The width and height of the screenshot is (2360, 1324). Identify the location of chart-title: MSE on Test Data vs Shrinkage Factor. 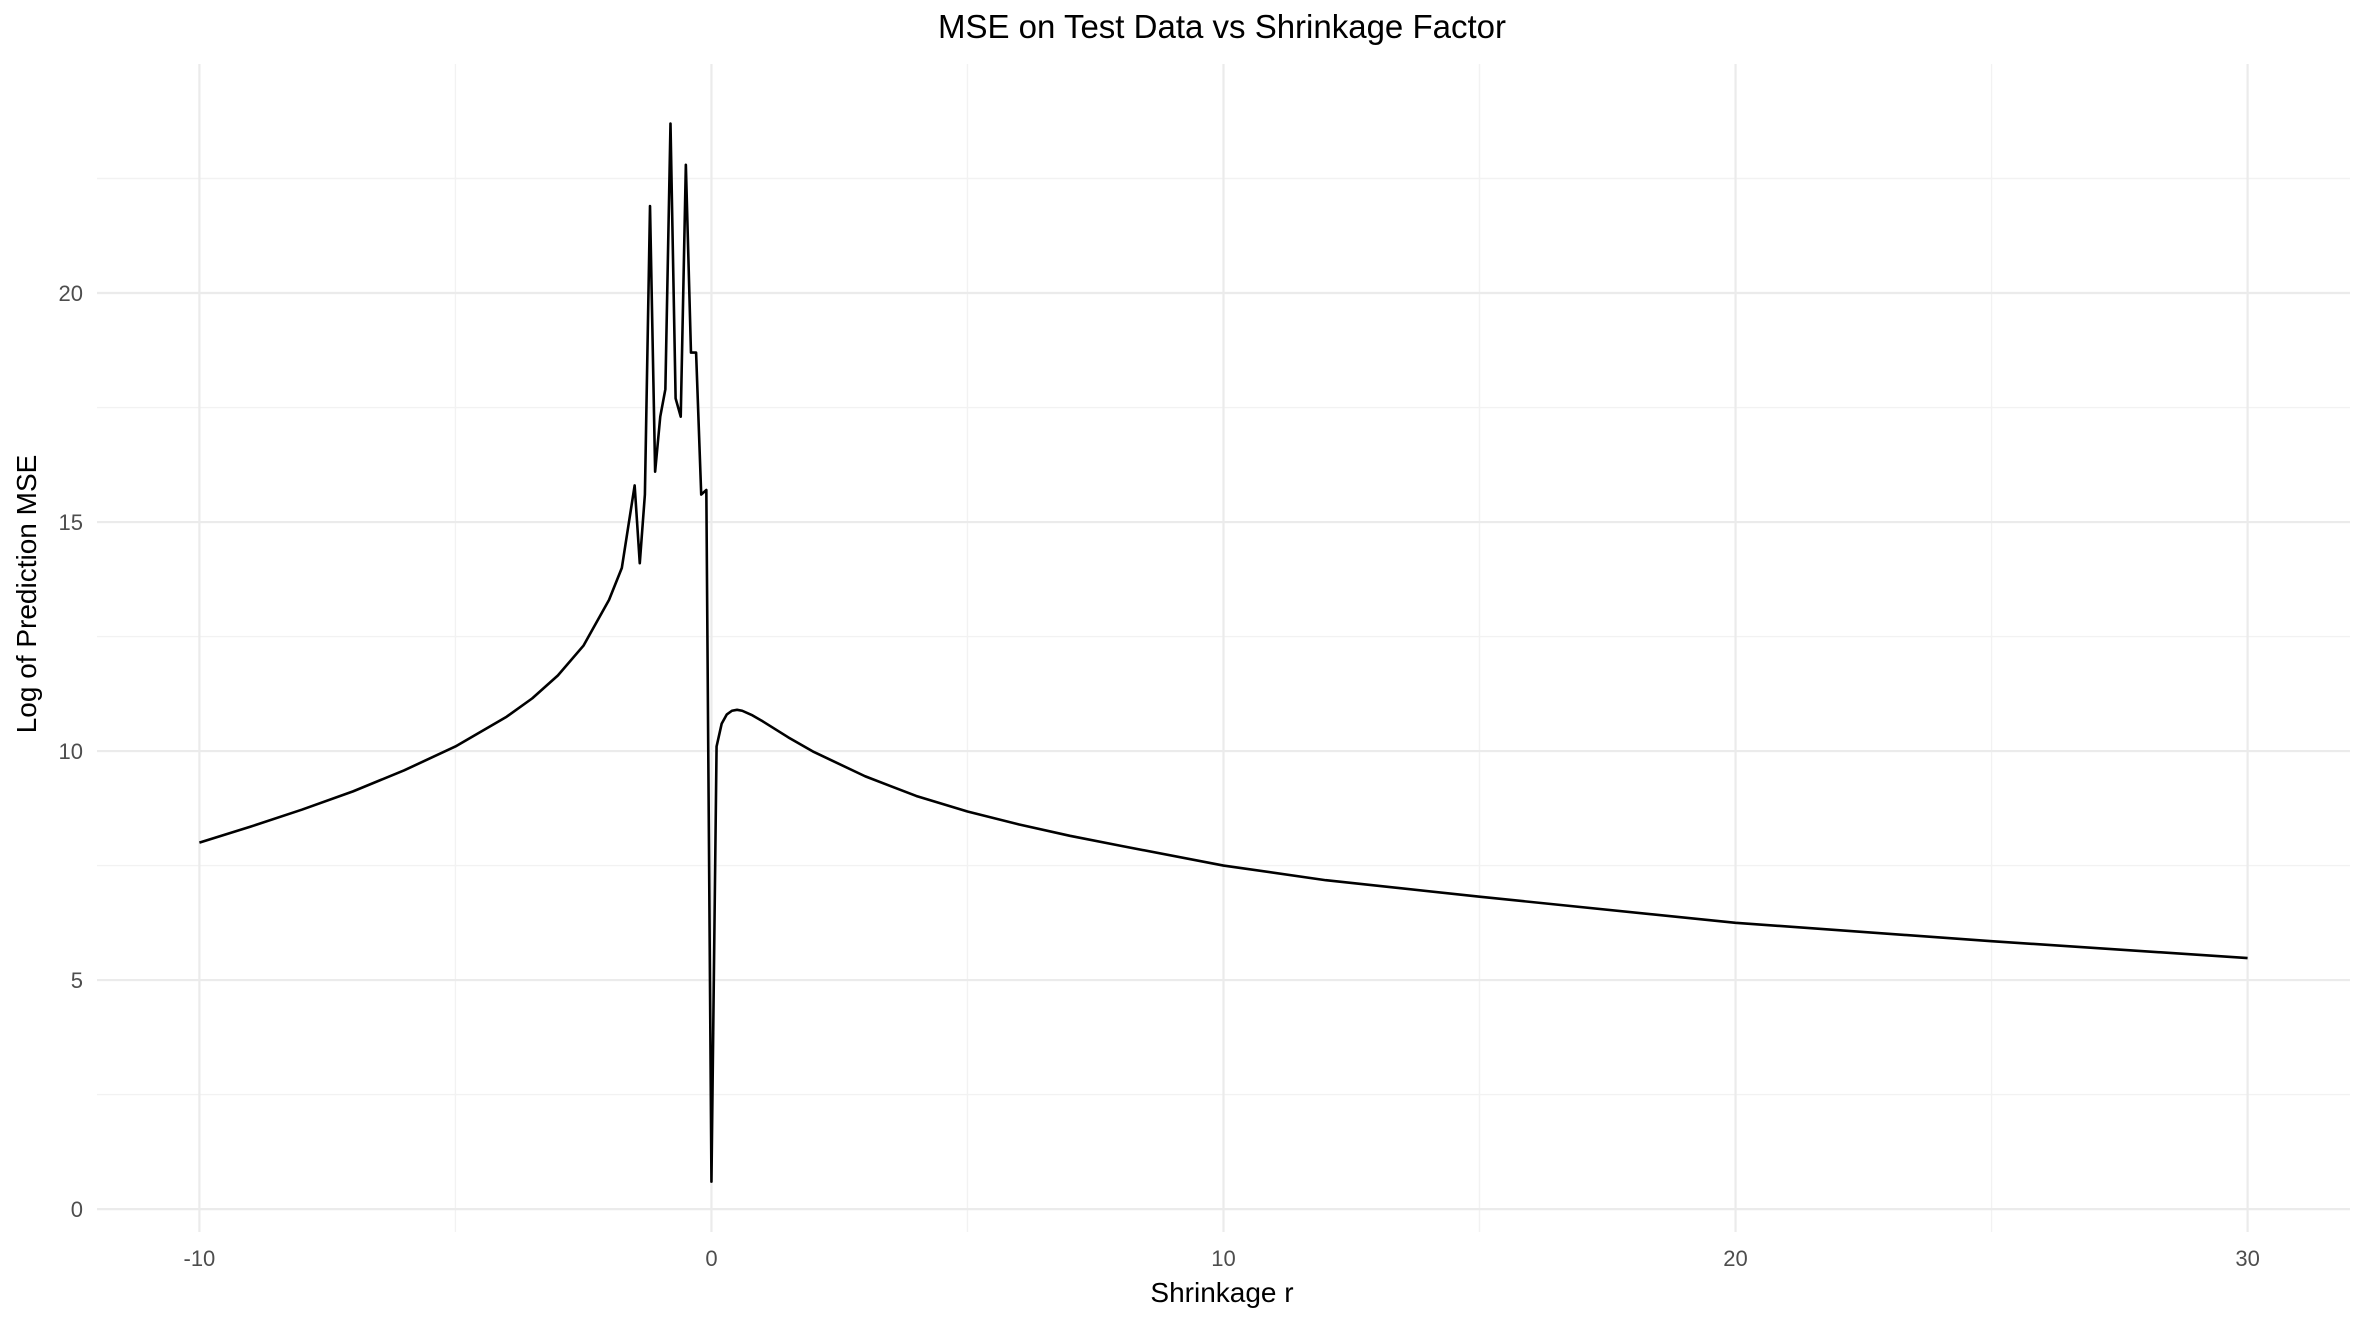
(1222, 26).